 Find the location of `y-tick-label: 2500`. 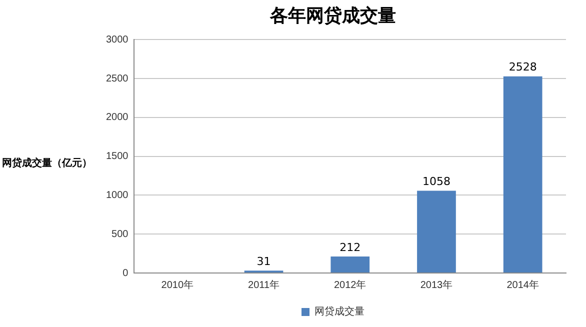

y-tick-label: 2500 is located at coordinates (117, 78).